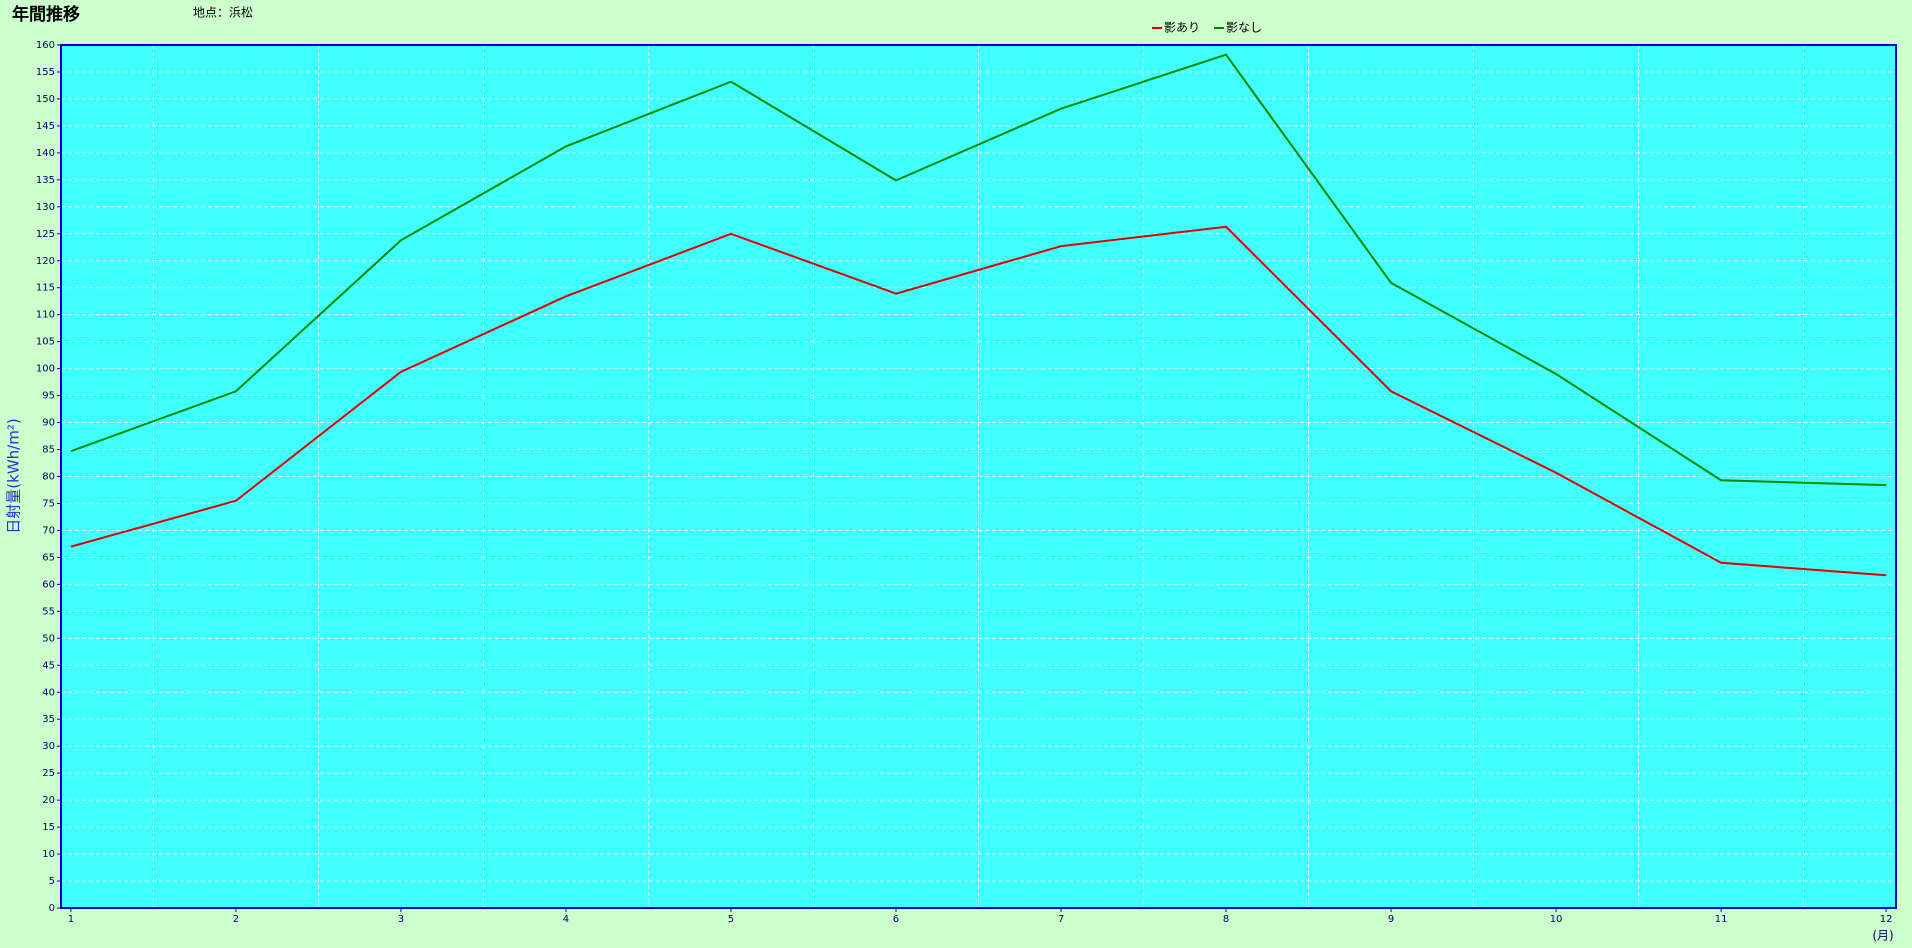 The image size is (1912, 948). What do you see at coordinates (45, 180) in the screenshot?
I see `y-tick-label: 135` at bounding box center [45, 180].